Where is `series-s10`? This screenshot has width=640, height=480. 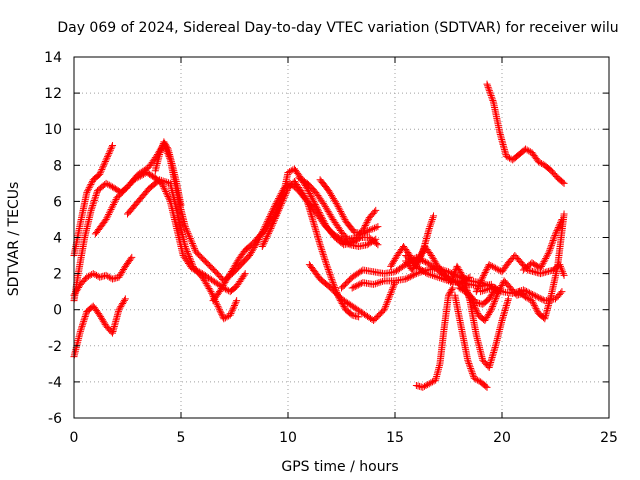
series-s10 is located at coordinates (337, 208).